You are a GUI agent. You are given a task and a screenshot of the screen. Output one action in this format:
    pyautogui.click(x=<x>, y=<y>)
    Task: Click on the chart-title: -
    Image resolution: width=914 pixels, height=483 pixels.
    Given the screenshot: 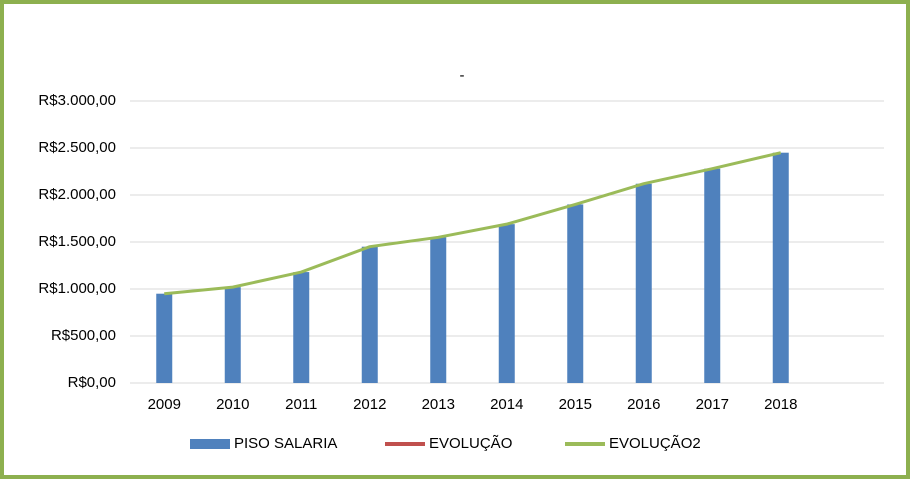 What is the action you would take?
    pyautogui.click(x=462, y=75)
    